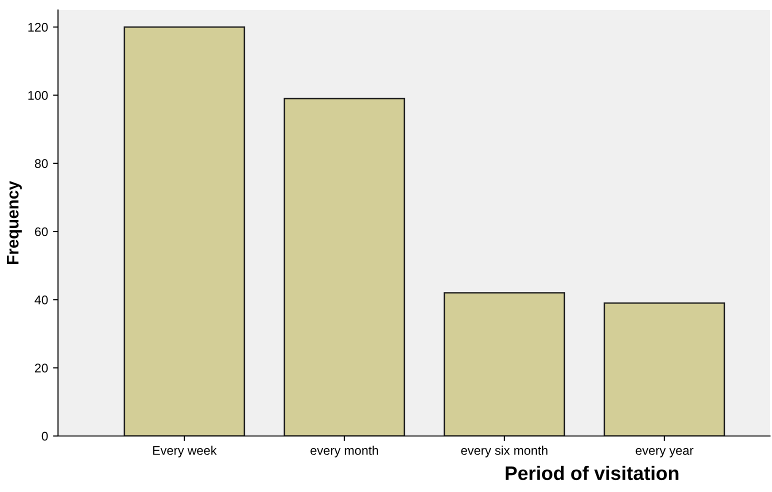  I want to click on x-tick-label: every month, so click(344, 452).